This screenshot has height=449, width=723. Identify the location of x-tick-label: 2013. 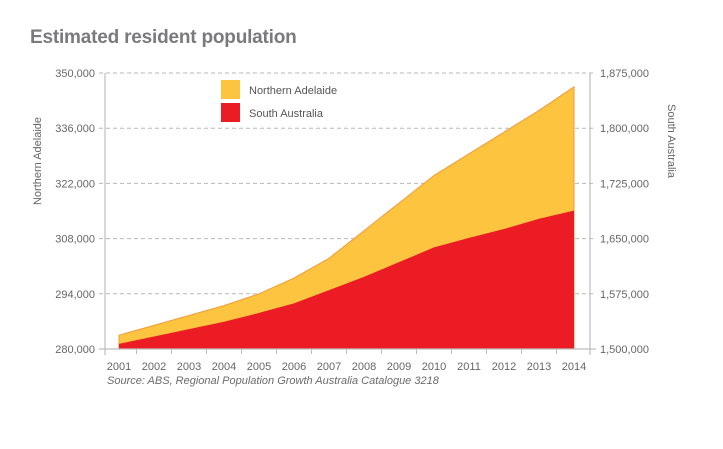
(539, 367).